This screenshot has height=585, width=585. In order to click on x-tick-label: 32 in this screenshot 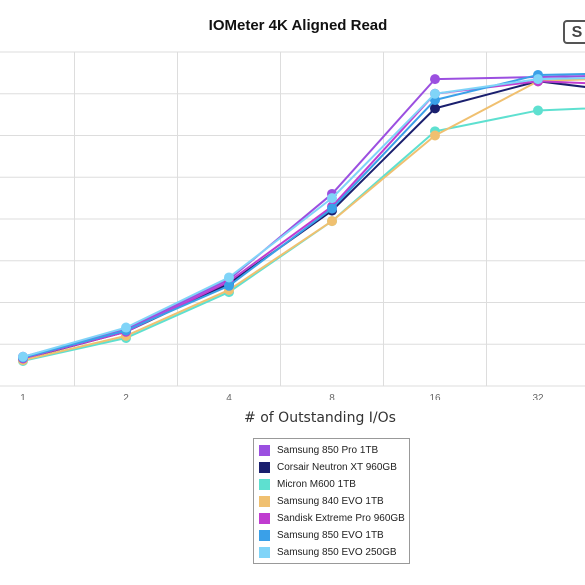, I will do `click(538, 396)`.